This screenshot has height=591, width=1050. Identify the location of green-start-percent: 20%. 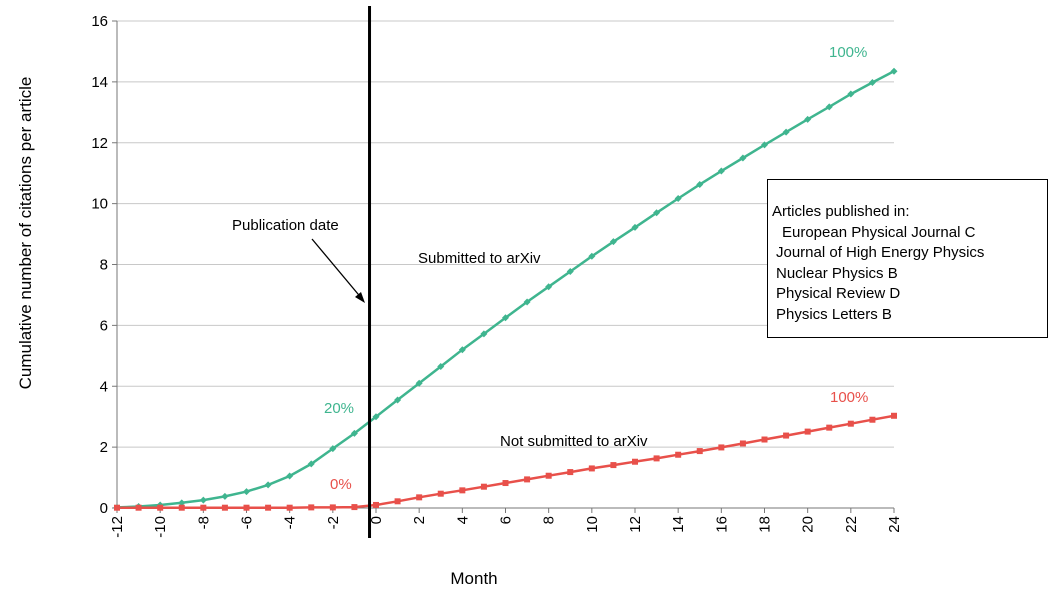
(339, 408).